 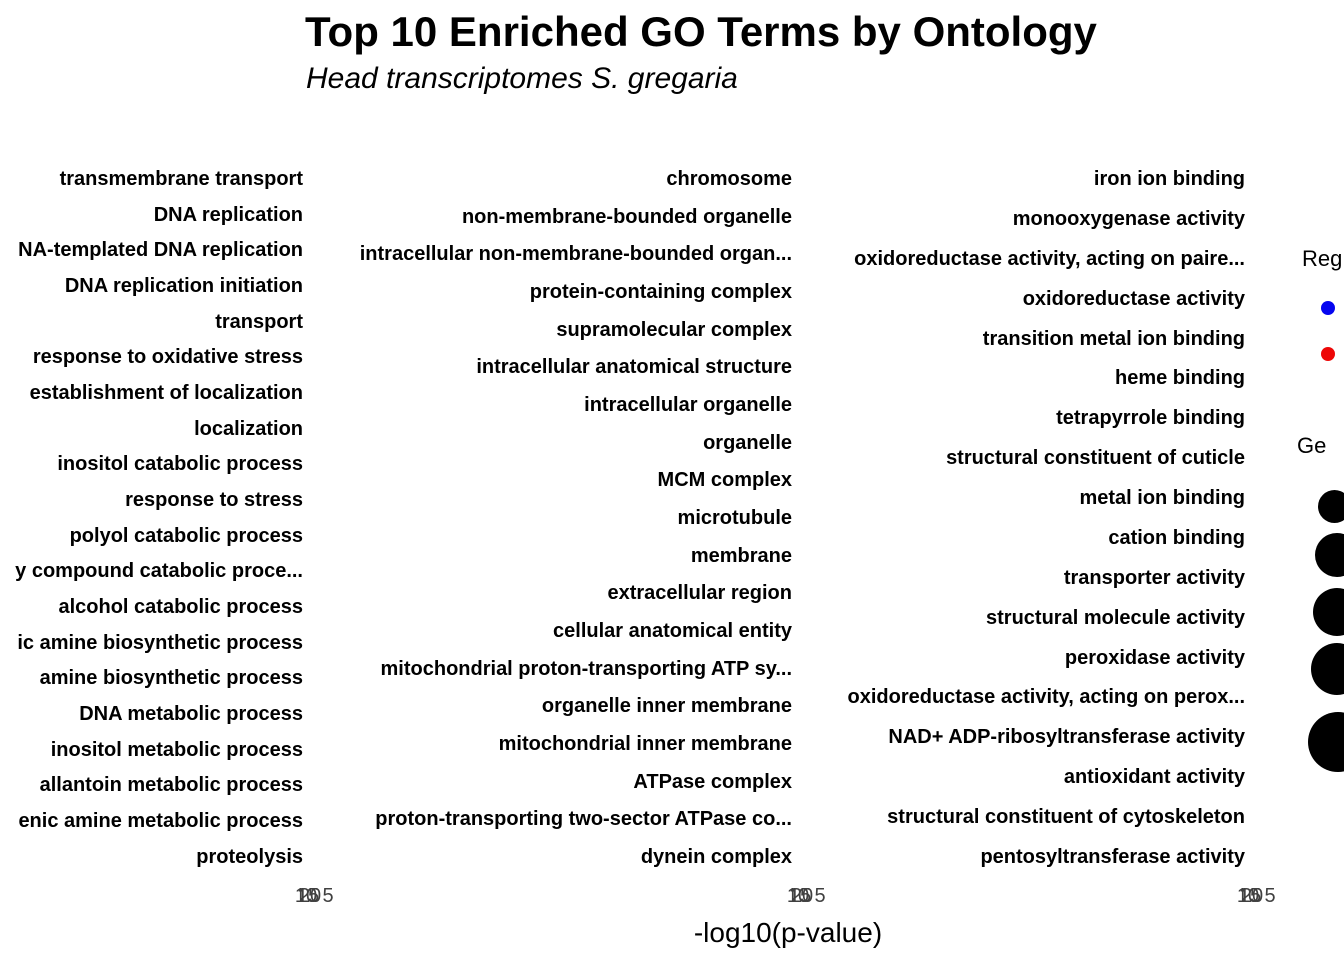 I want to click on legend-regulation-title: Reg, so click(x=1322, y=258).